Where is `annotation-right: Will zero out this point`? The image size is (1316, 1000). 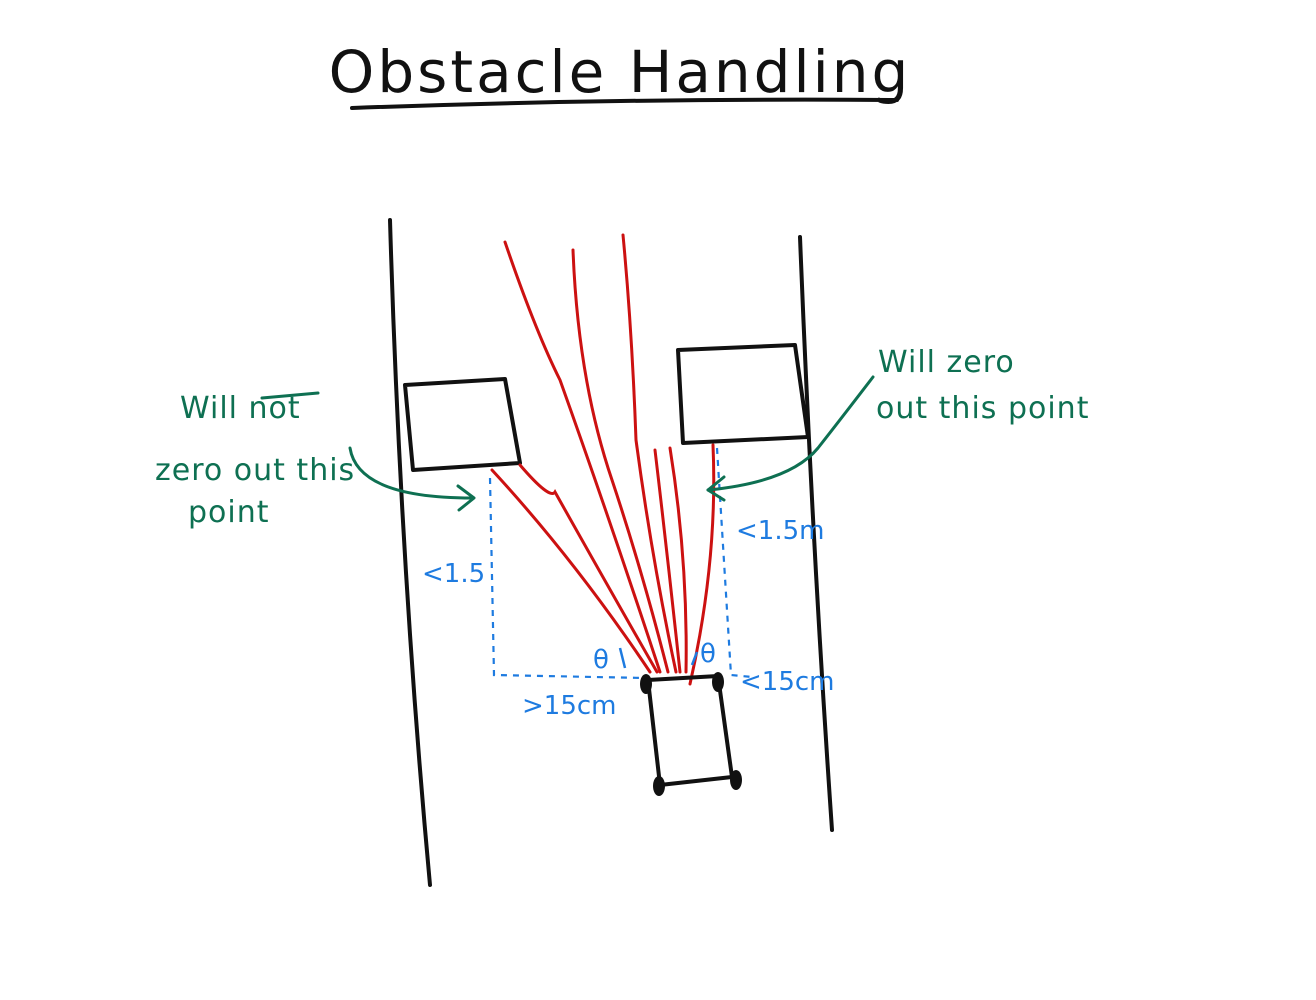
annotation-right: Will zero out this point is located at coordinates (897, 423).